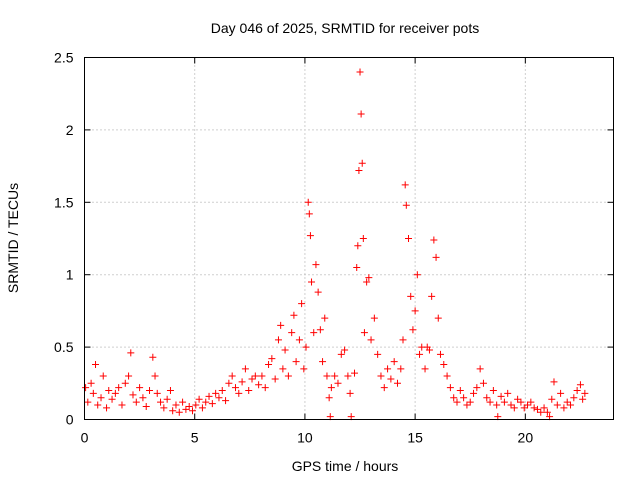 Image resolution: width=640 pixels, height=480 pixels. Describe the element at coordinates (64, 202) in the screenshot. I see `y-tick-label: 1.5` at that location.